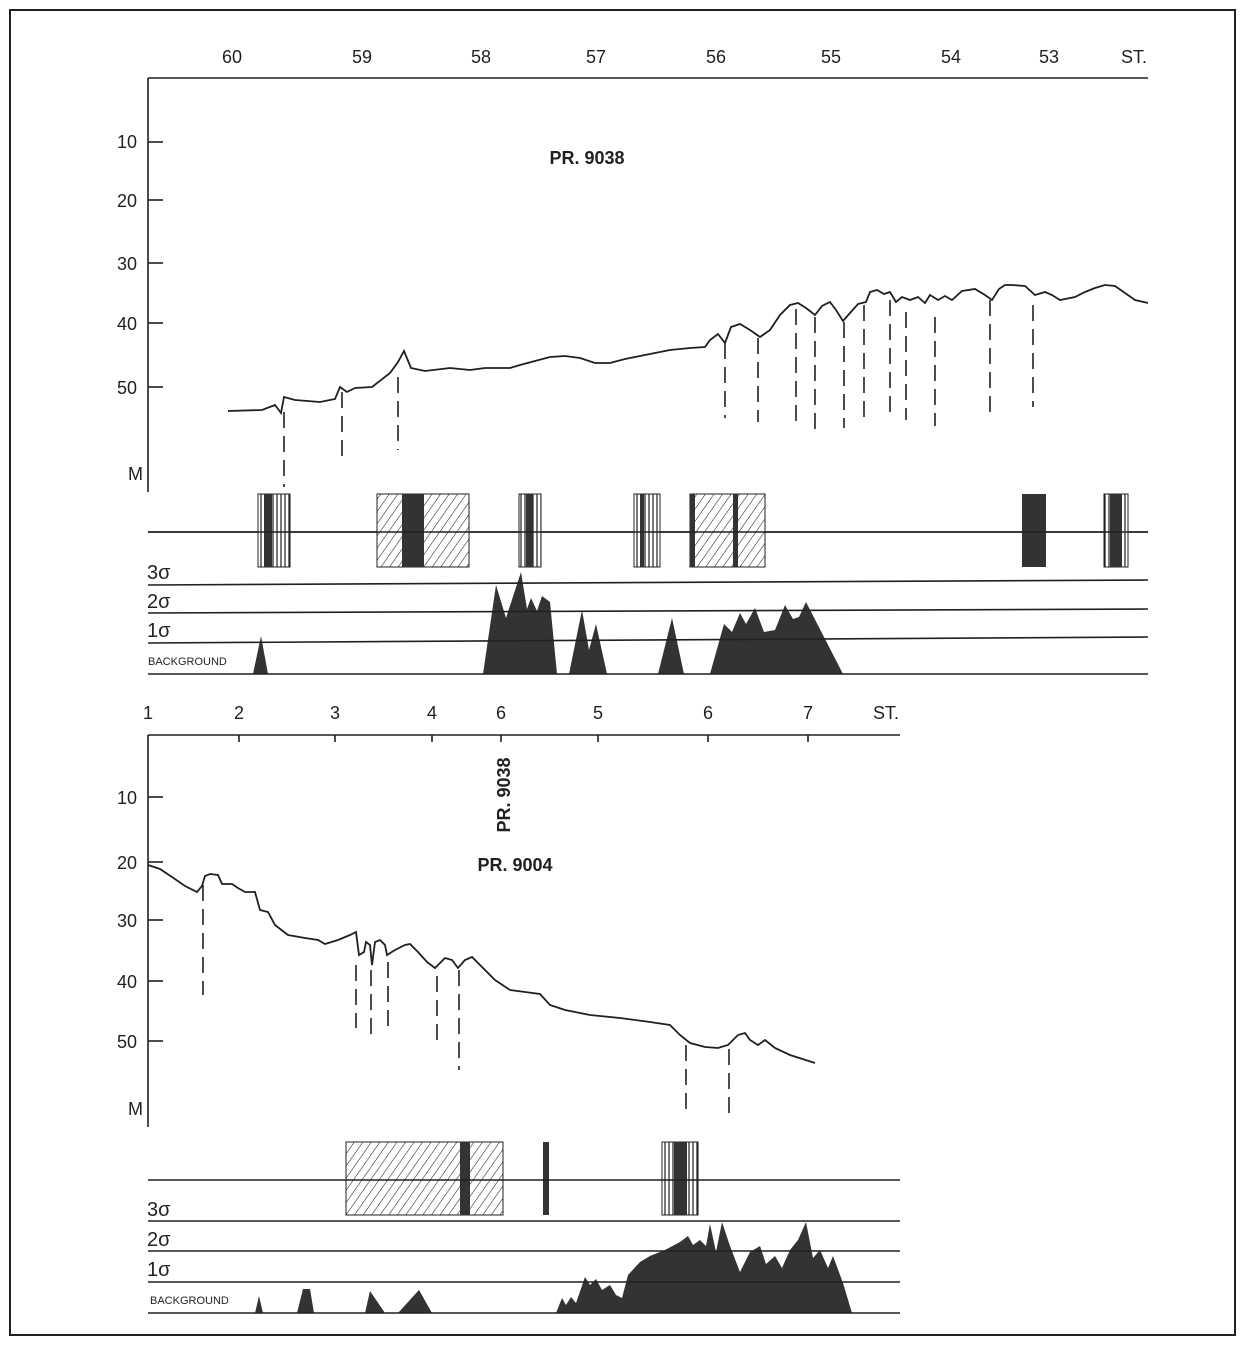 The height and width of the screenshot is (1346, 1245). I want to click on interpretation-bar-bottom, so click(524, 1178).